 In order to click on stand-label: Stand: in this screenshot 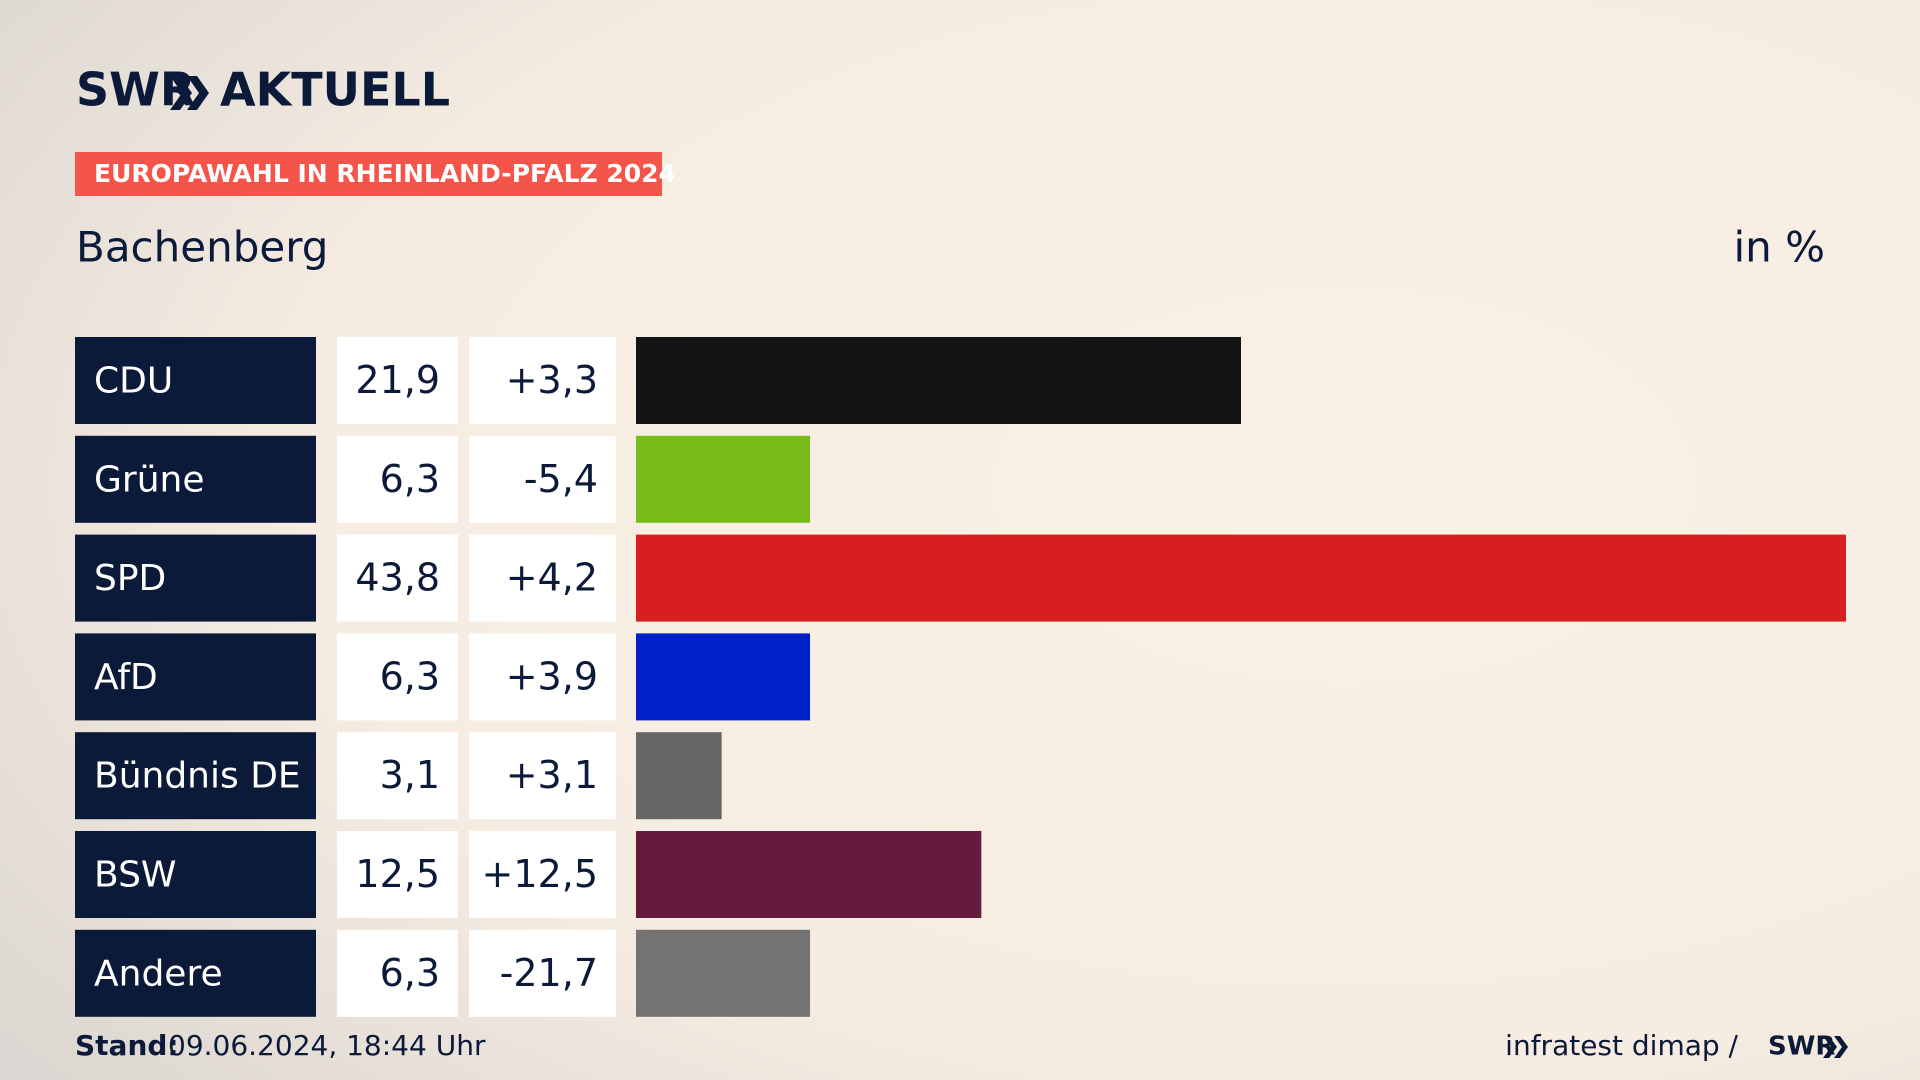, I will do `click(127, 1045)`.